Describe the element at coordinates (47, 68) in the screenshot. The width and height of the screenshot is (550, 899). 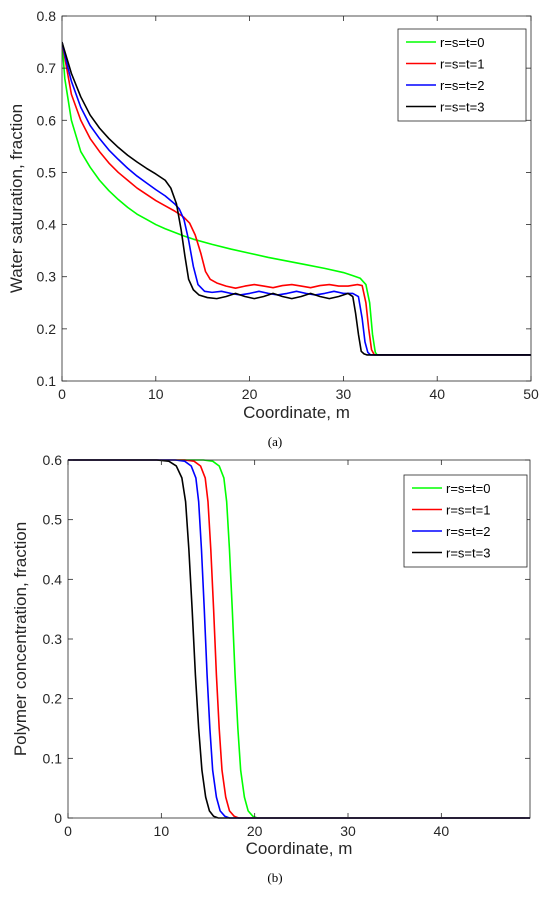
I see `y-tick-label: 0.7` at that location.